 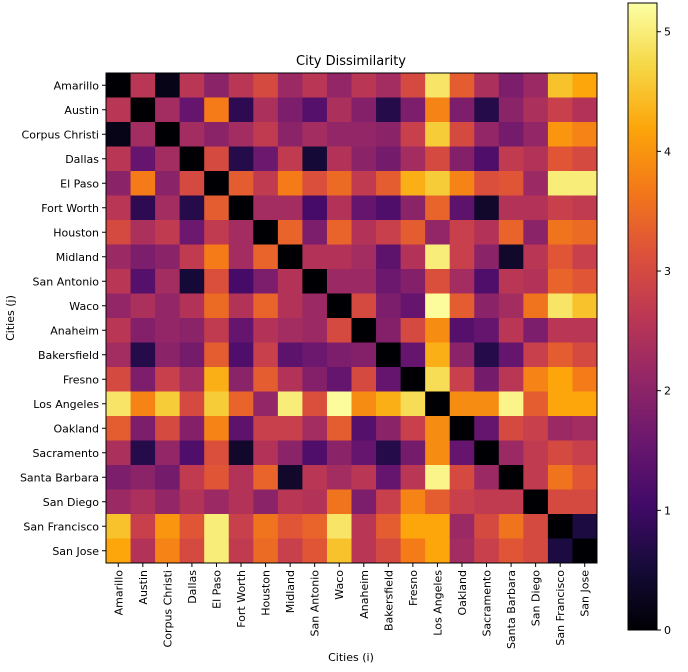 I want to click on y-tick-label: Anaheim, so click(x=74, y=330).